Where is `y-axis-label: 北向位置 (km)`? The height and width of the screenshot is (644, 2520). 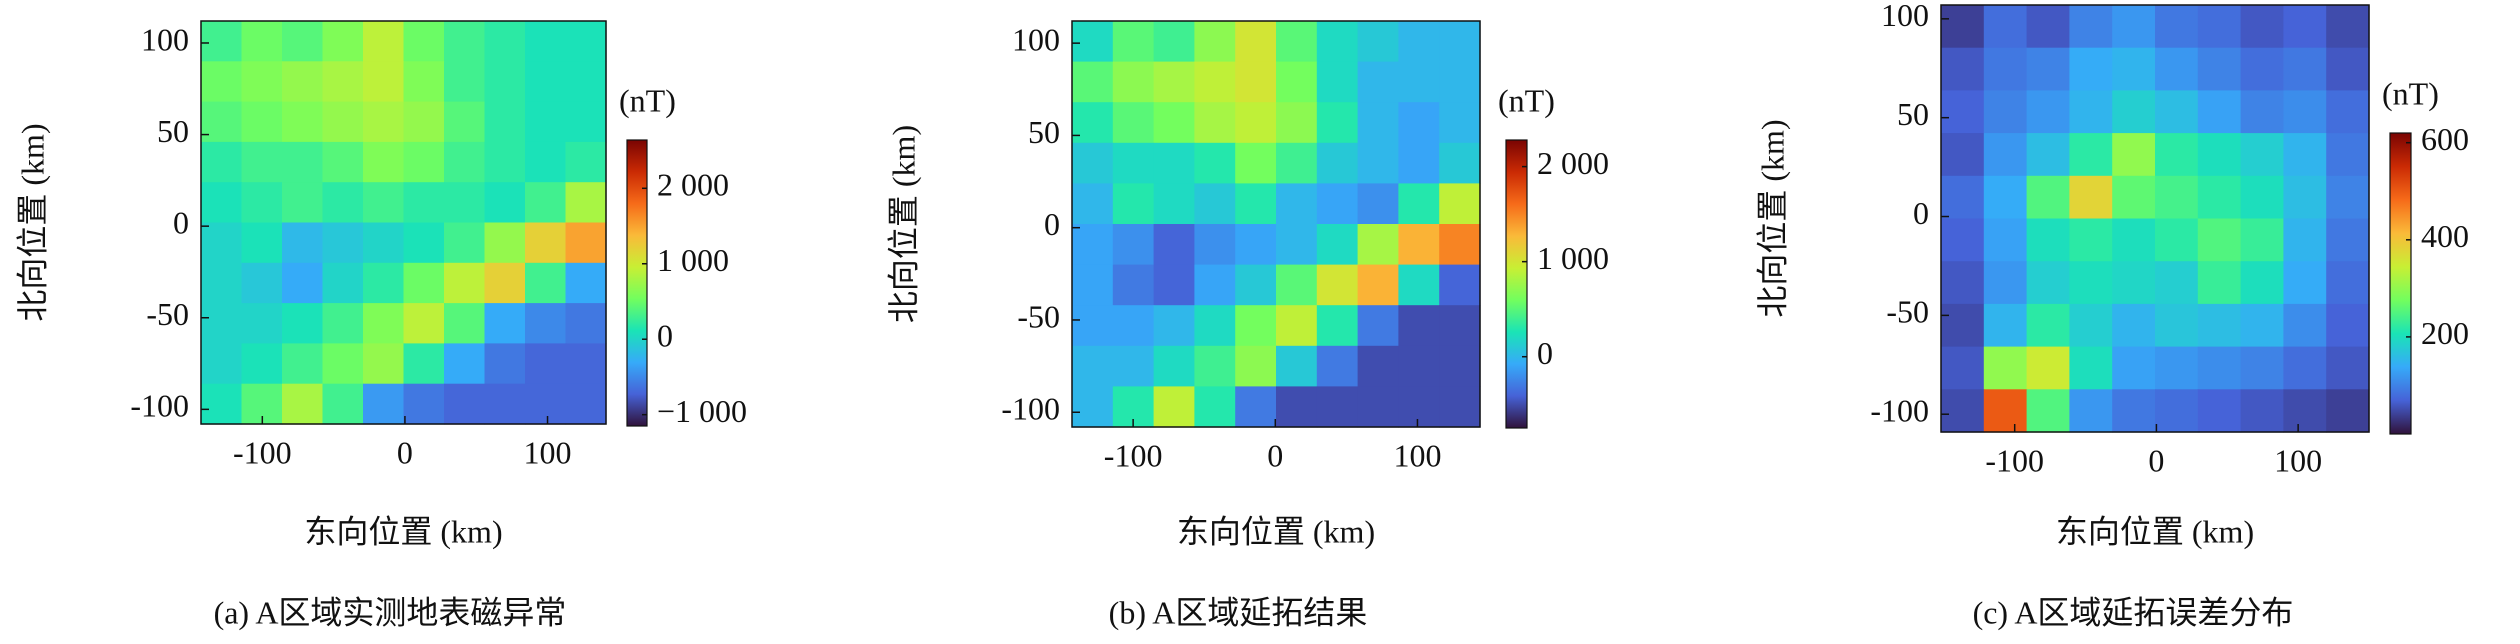 y-axis-label: 北向位置 (km) is located at coordinates (903, 224).